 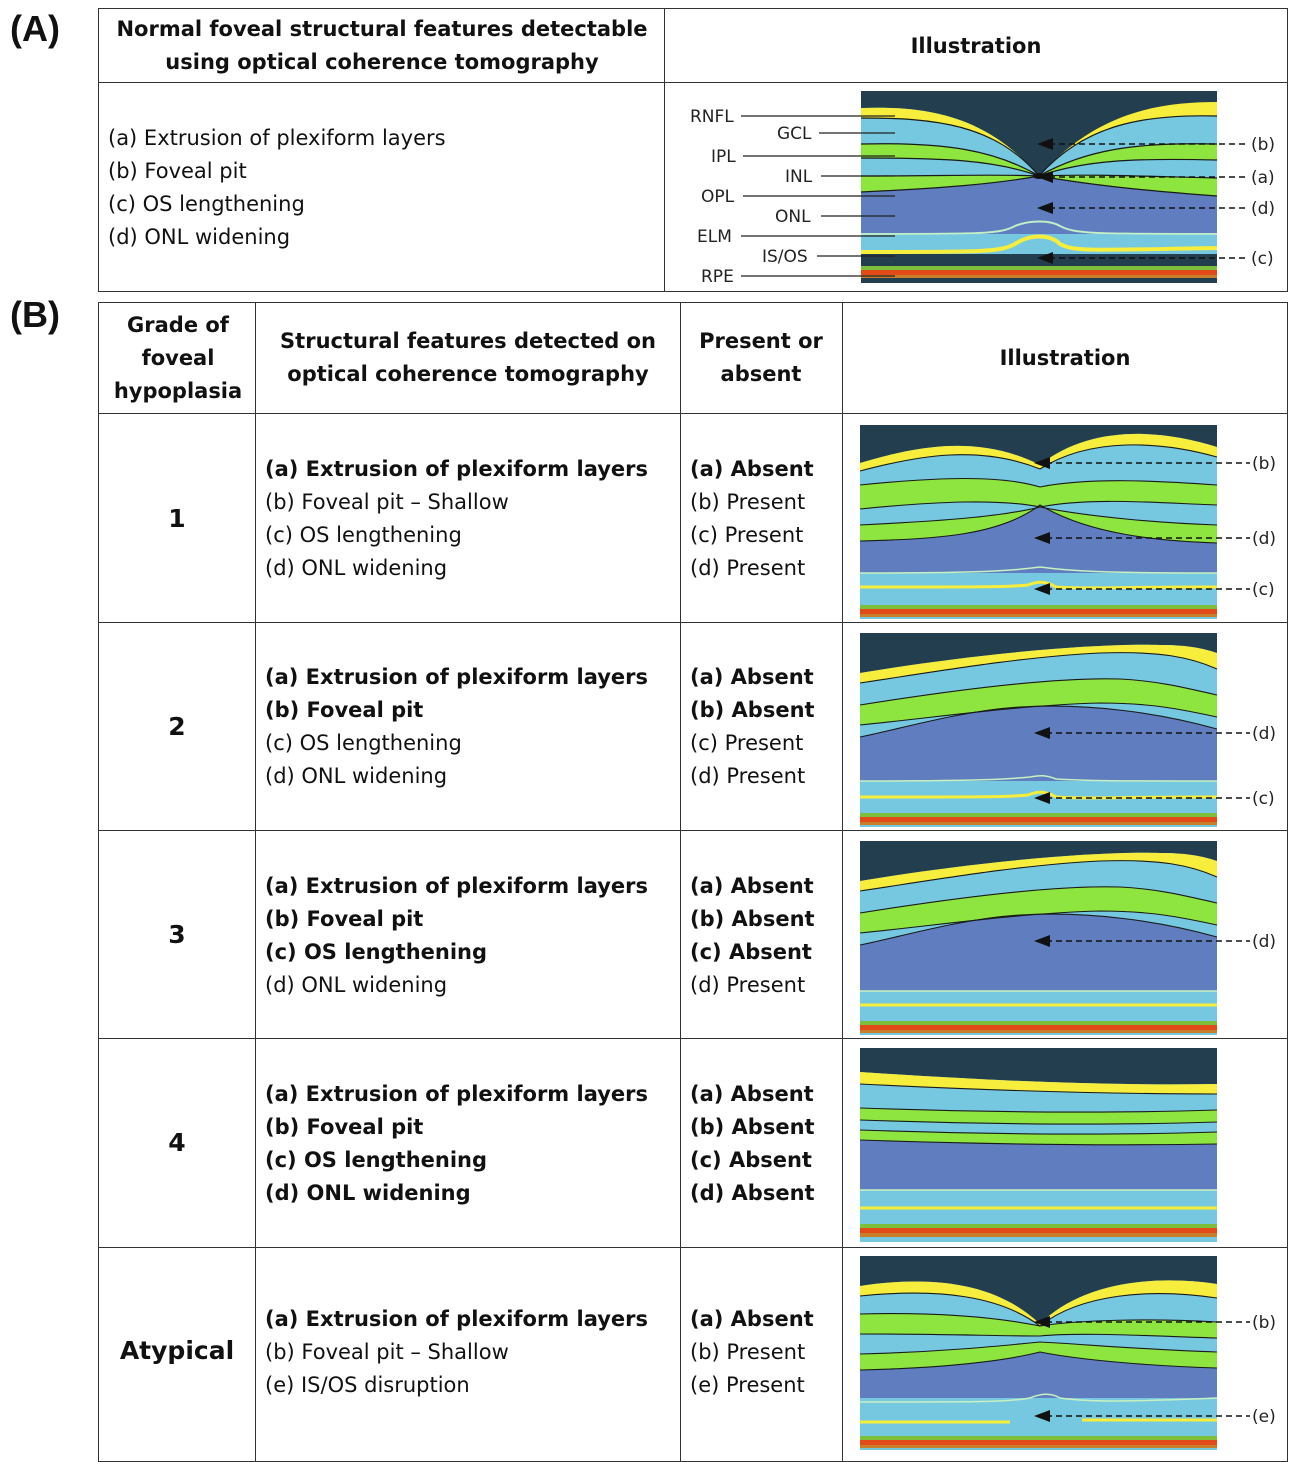 I want to click on status-list: (a) Absent (b) Present (e) Present, so click(x=752, y=1352).